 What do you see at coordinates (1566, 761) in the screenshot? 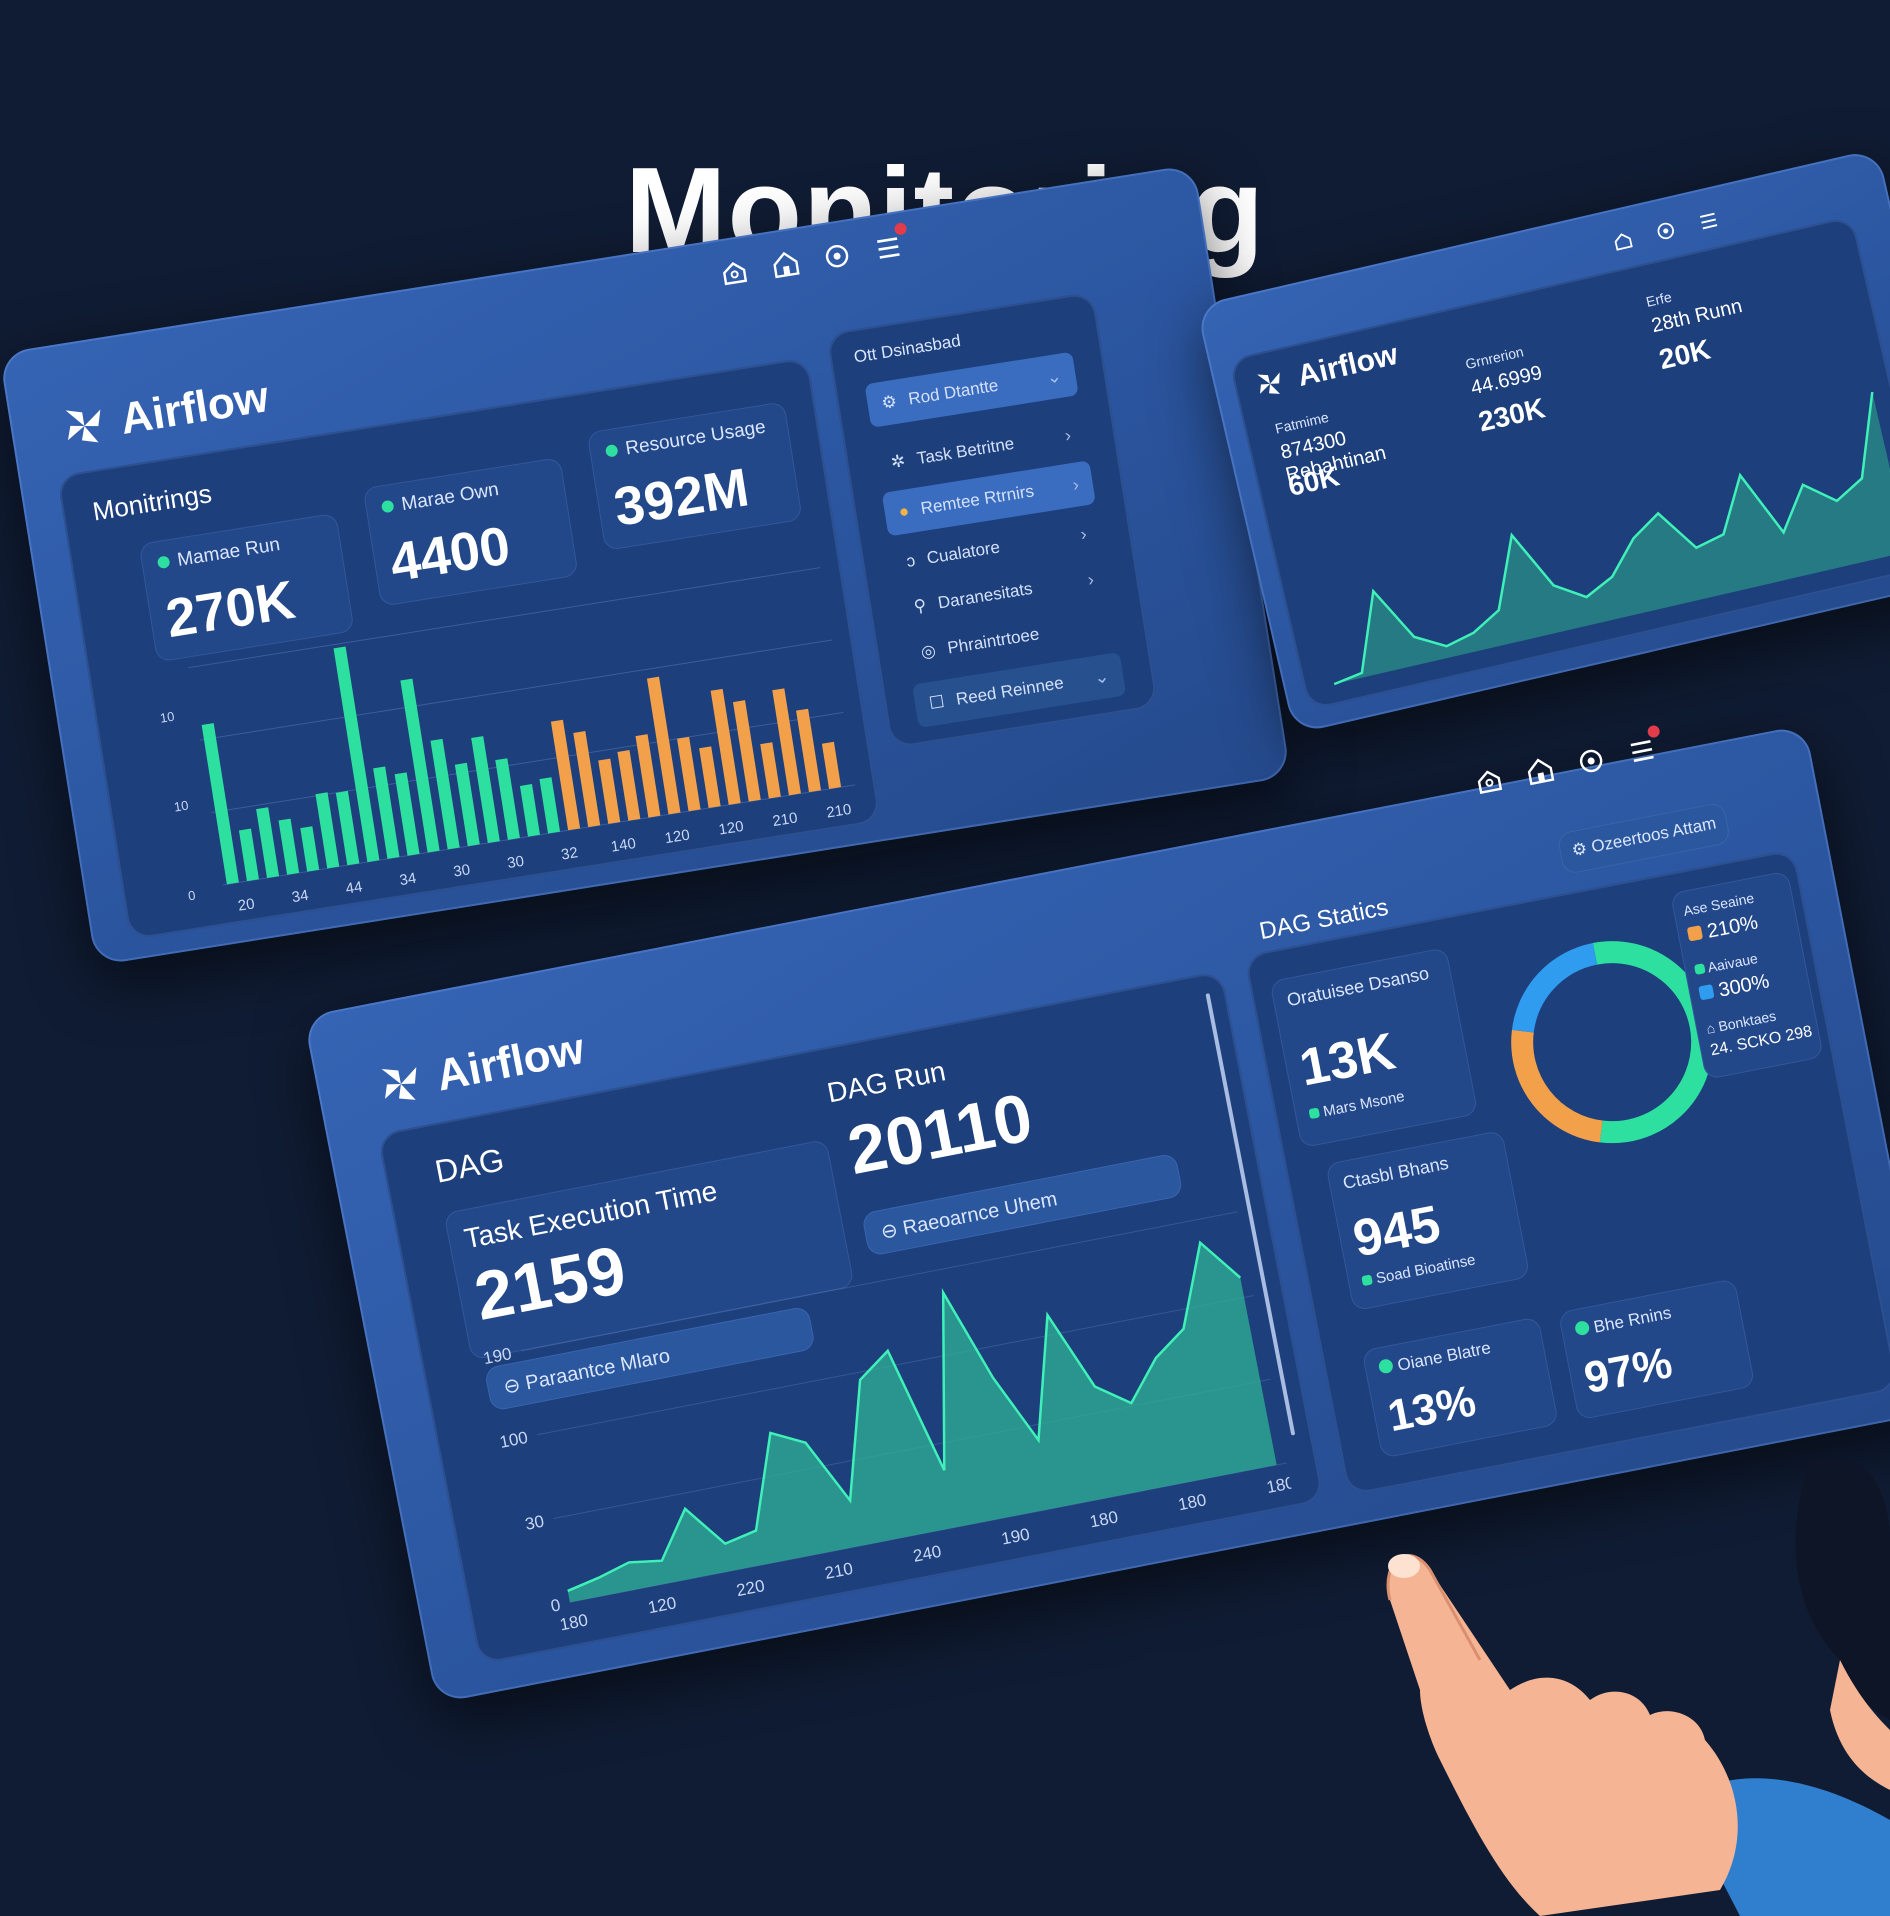
I see `top-toolbar` at bounding box center [1566, 761].